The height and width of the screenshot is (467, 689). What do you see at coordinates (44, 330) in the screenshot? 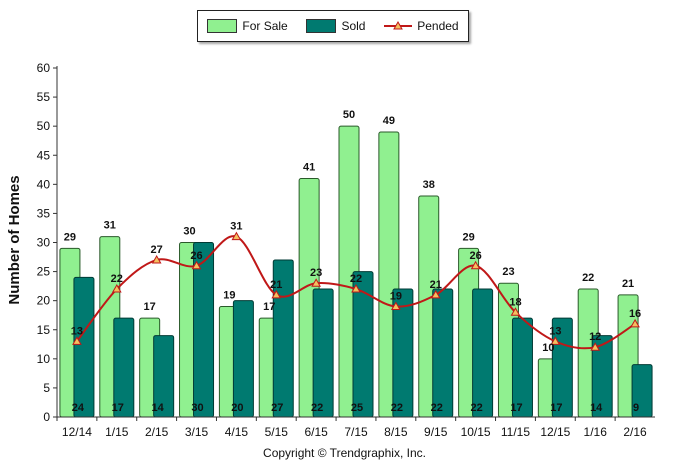
I see `y-tick-label: 15` at bounding box center [44, 330].